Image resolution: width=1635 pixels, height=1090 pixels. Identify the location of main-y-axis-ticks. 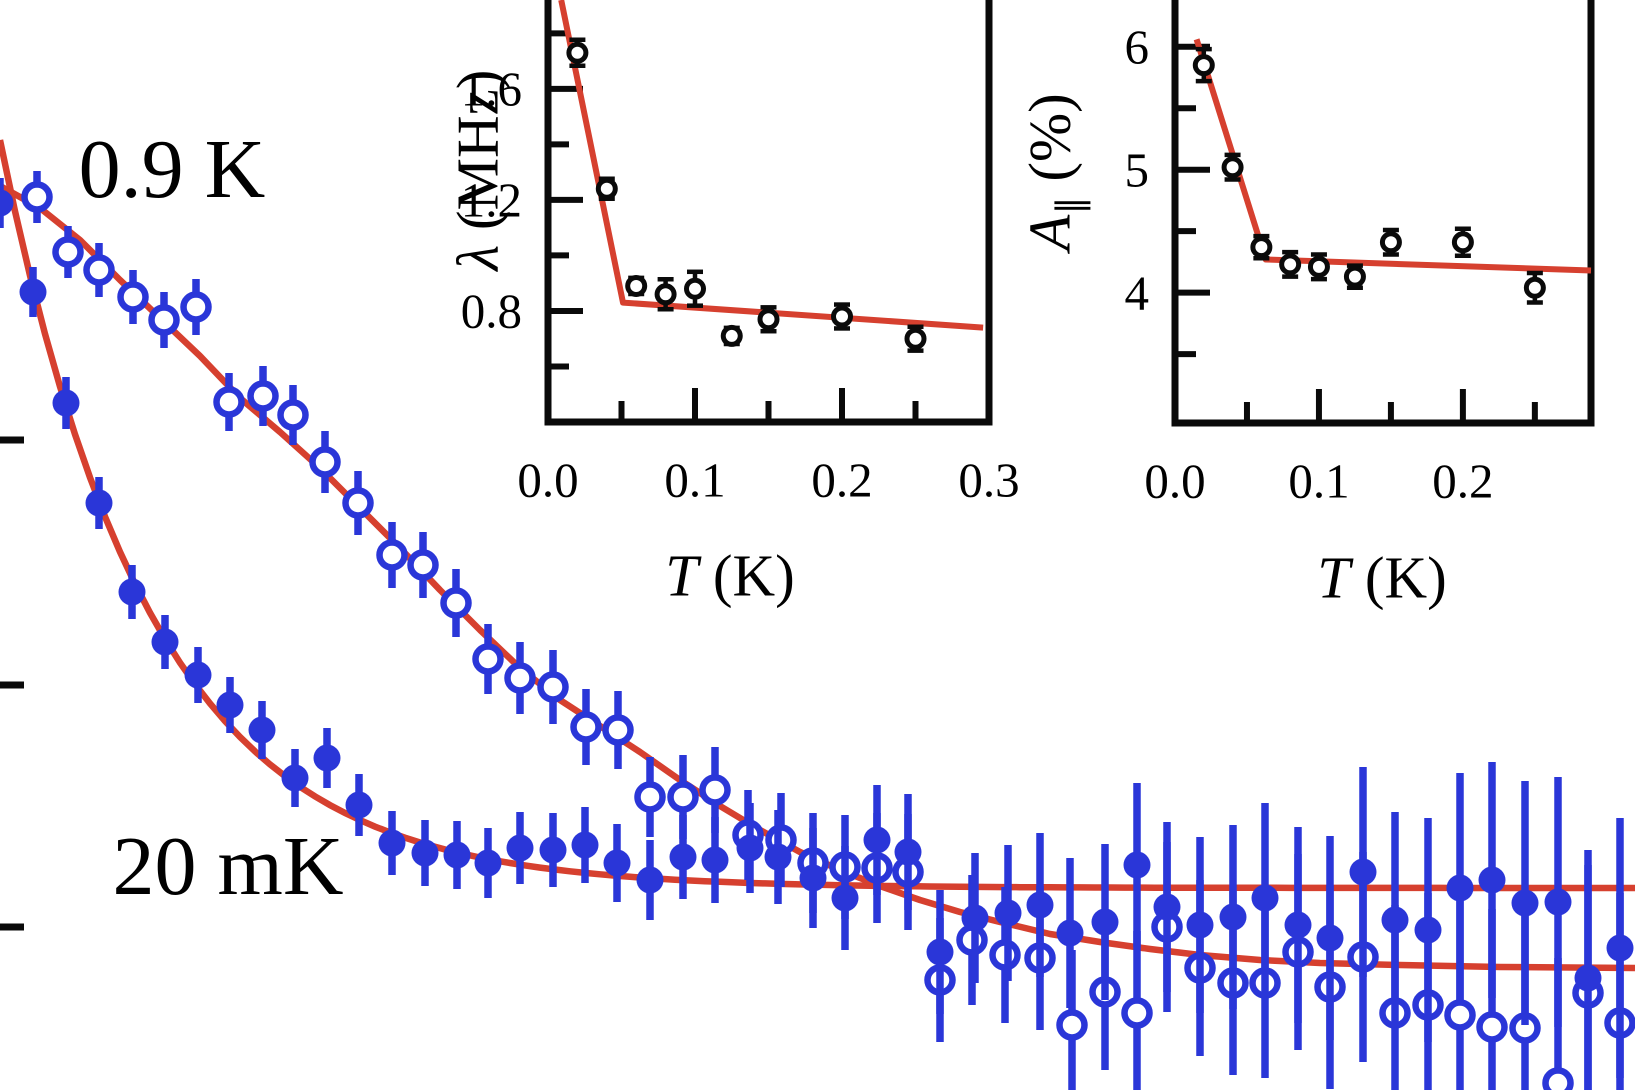
(12, 683).